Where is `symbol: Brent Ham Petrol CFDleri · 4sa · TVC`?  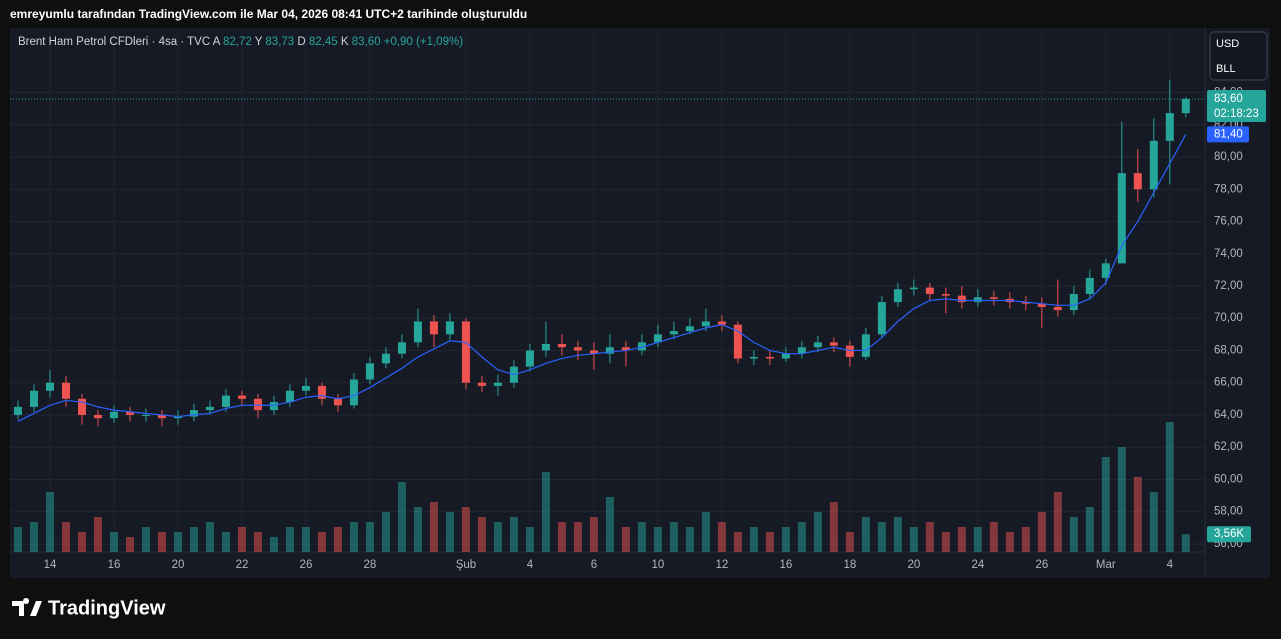
symbol: Brent Ham Petrol CFDleri · 4sa · TVC is located at coordinates (114, 42).